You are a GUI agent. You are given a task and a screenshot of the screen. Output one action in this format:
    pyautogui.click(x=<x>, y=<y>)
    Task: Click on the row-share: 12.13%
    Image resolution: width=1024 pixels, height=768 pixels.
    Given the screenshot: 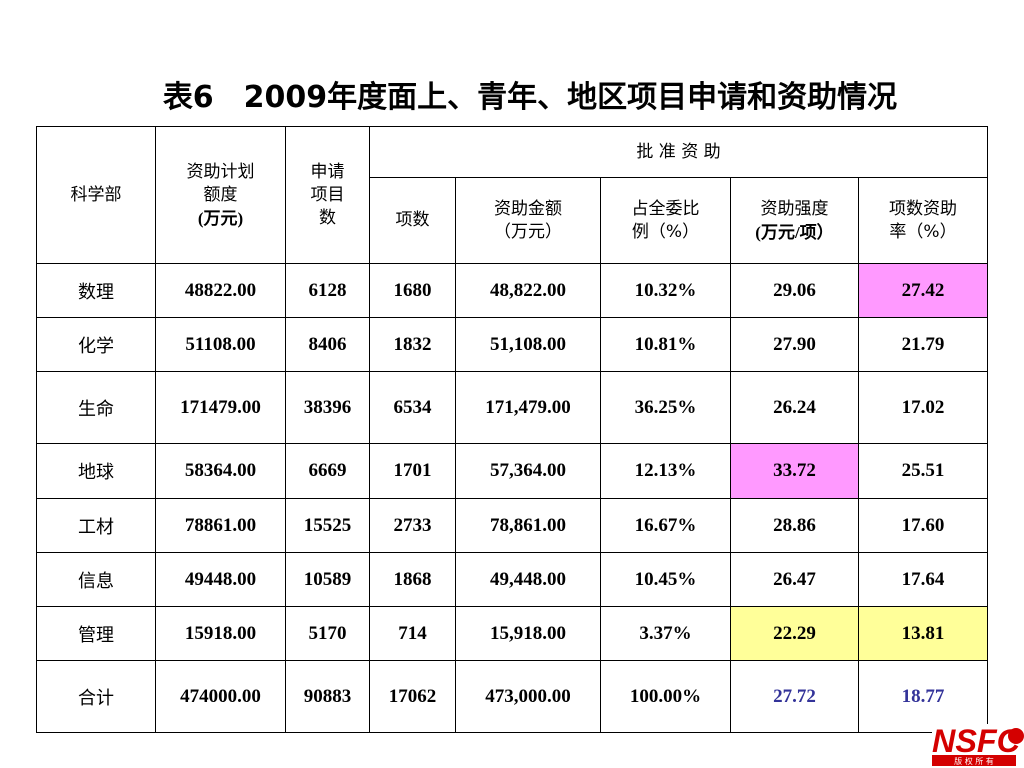 What is the action you would take?
    pyautogui.click(x=665, y=471)
    